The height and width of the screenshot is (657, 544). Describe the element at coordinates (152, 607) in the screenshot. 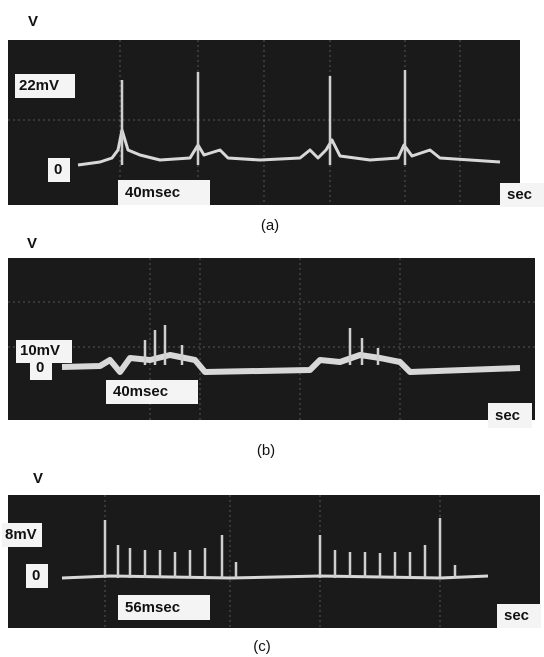

I see `time-label: 56msec` at that location.